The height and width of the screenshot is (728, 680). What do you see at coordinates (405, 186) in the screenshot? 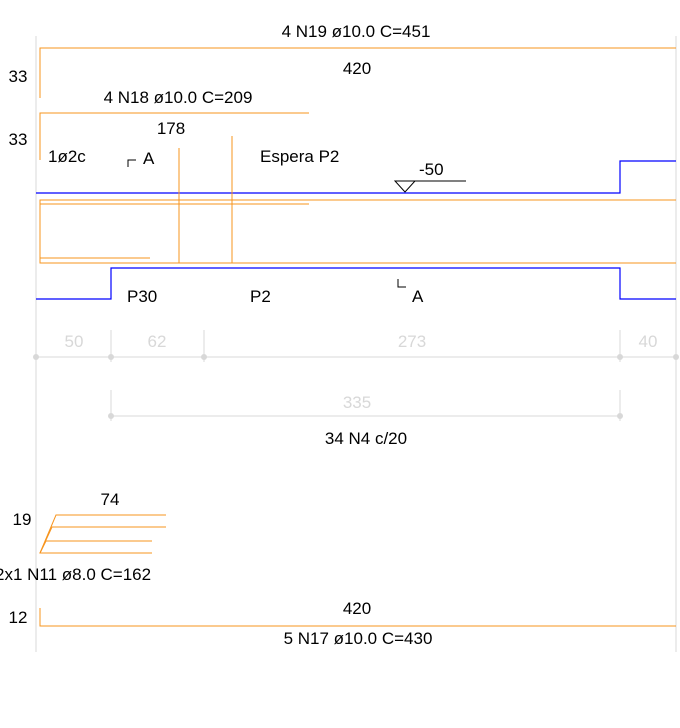
I see `level-triangle-icon` at bounding box center [405, 186].